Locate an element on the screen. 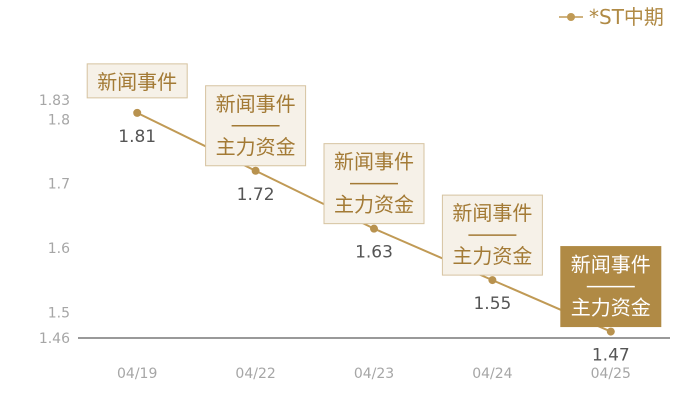  legend-marker-icon is located at coordinates (571, 17).